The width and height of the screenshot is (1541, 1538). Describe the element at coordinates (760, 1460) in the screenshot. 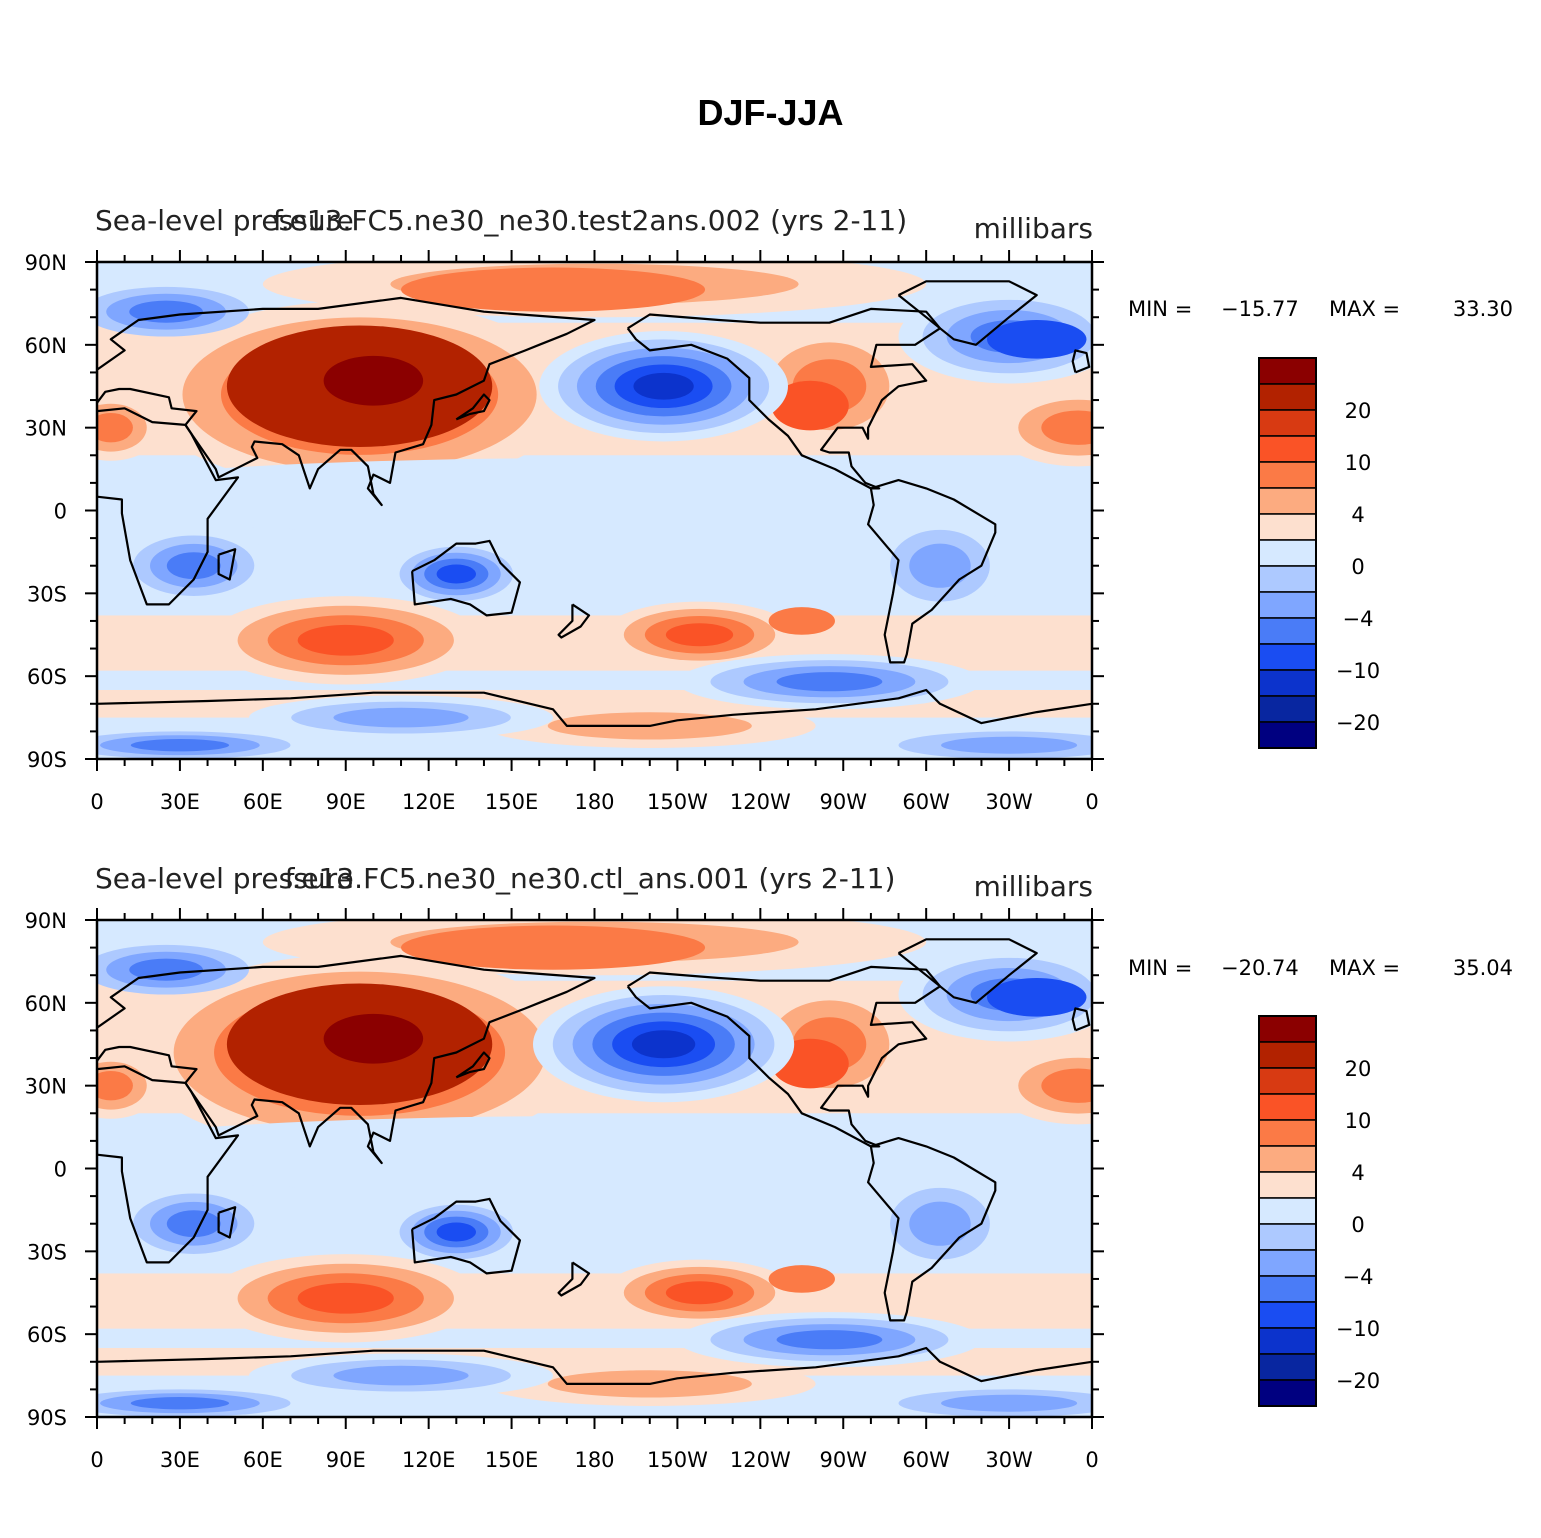

I see `lon-label: 120W` at that location.